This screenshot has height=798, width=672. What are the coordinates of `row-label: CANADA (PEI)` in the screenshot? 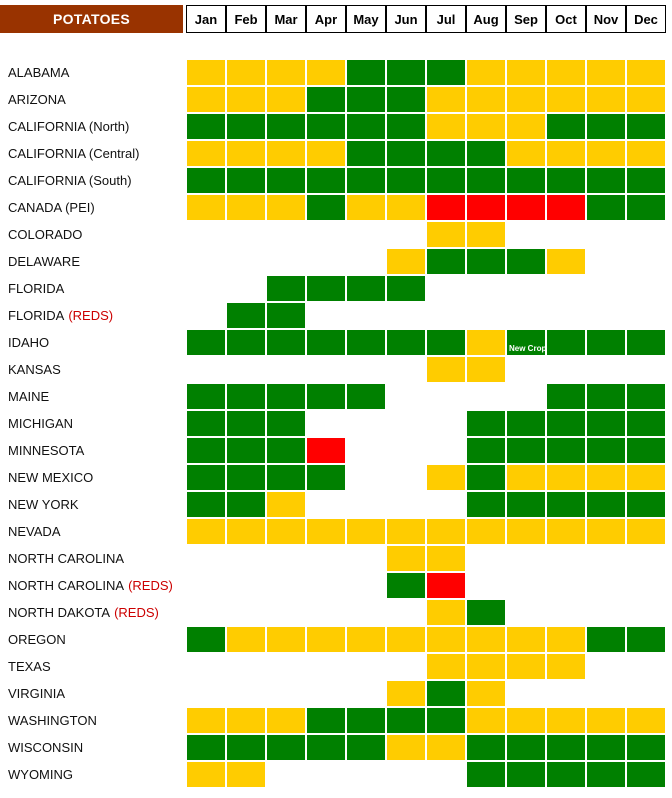 It's located at (51, 207).